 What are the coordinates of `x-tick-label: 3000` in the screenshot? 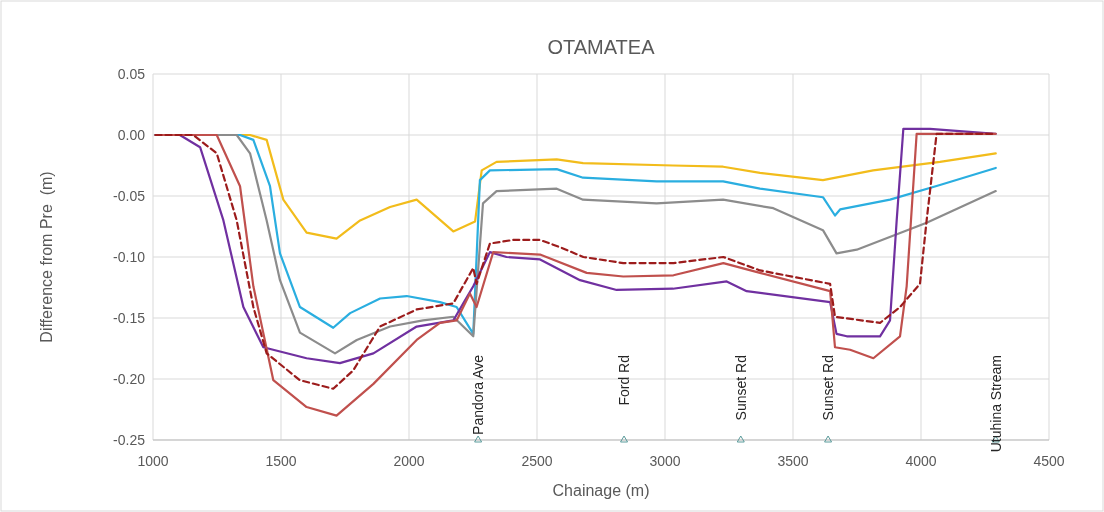 It's located at (665, 461).